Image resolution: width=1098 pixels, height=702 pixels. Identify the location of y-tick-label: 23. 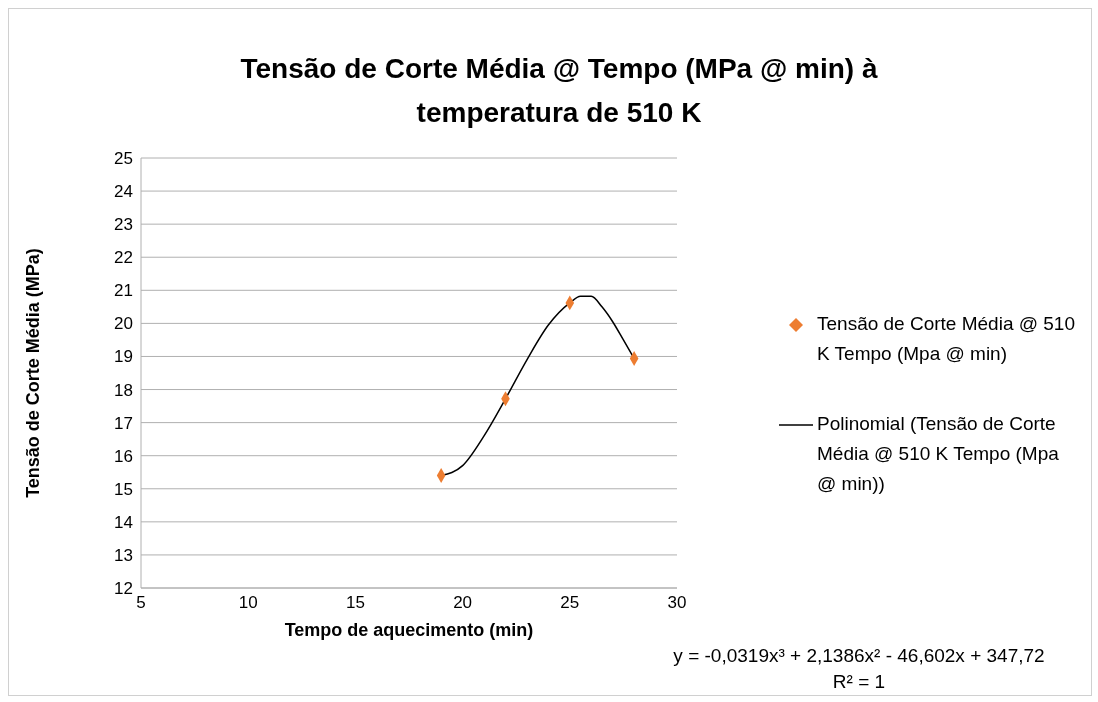
(123, 225).